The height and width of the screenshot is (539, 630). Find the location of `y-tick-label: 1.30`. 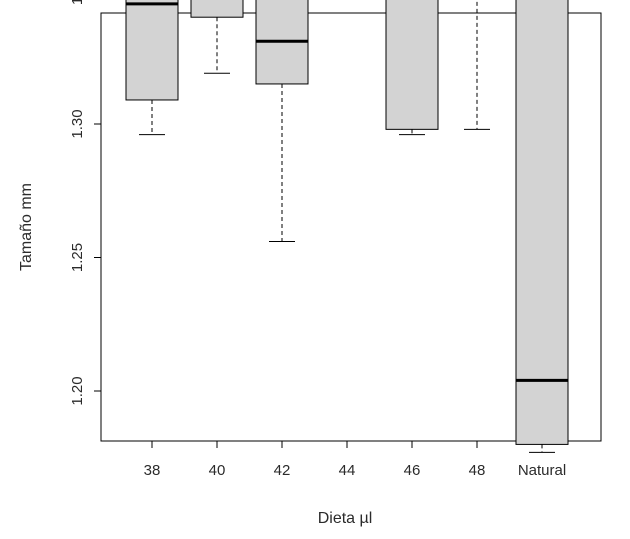

y-tick-label: 1.30 is located at coordinates (77, 123).